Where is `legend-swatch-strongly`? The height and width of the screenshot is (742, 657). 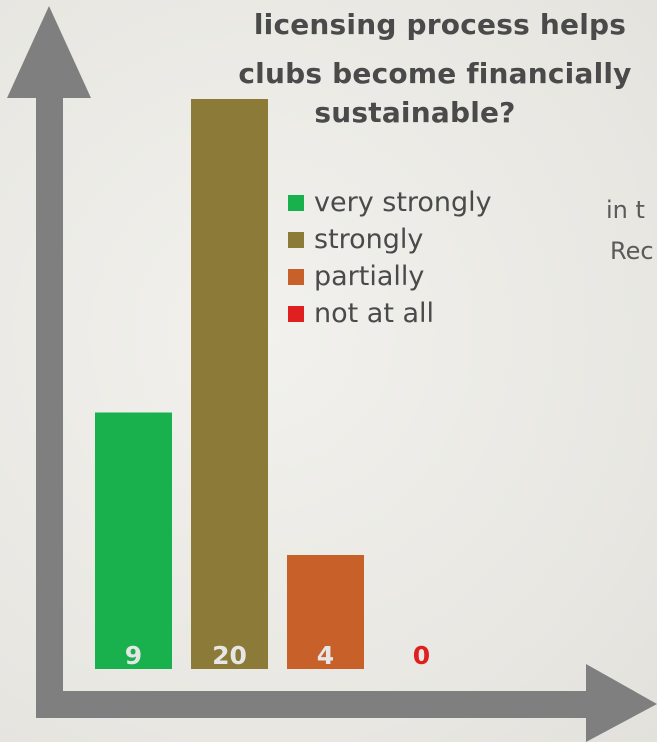
legend-swatch-strongly is located at coordinates (296, 239).